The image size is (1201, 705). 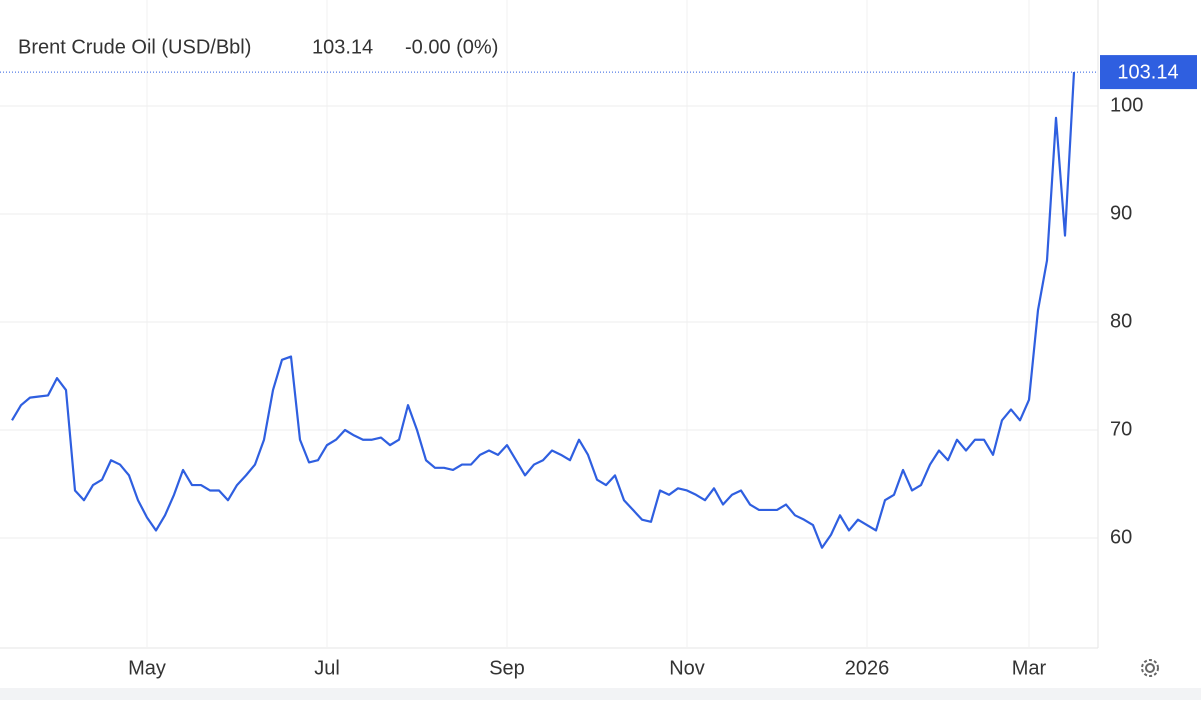 What do you see at coordinates (342, 47) in the screenshot?
I see `title-last-value: 103.14` at bounding box center [342, 47].